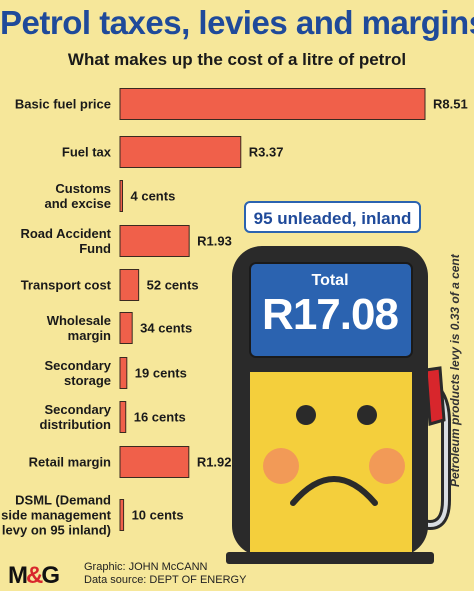 The height and width of the screenshot is (591, 474). Describe the element at coordinates (173, 285) in the screenshot. I see `value-label: 52 cents` at that location.